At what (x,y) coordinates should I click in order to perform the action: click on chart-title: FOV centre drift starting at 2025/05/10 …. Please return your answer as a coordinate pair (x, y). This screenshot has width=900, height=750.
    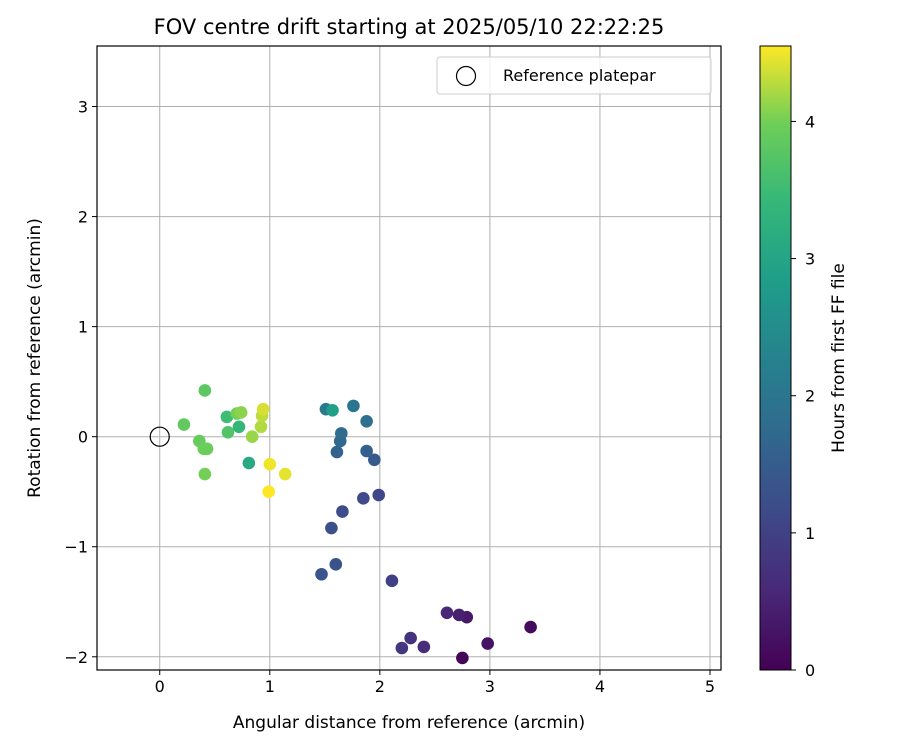
    Looking at the image, I should click on (409, 27).